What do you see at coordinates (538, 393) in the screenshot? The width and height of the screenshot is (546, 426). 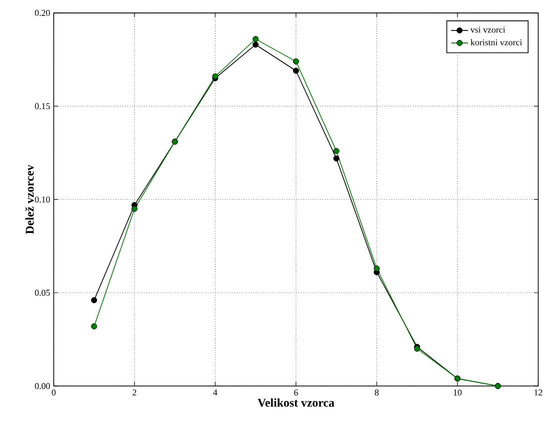 I see `x-tick-label: 12` at bounding box center [538, 393].